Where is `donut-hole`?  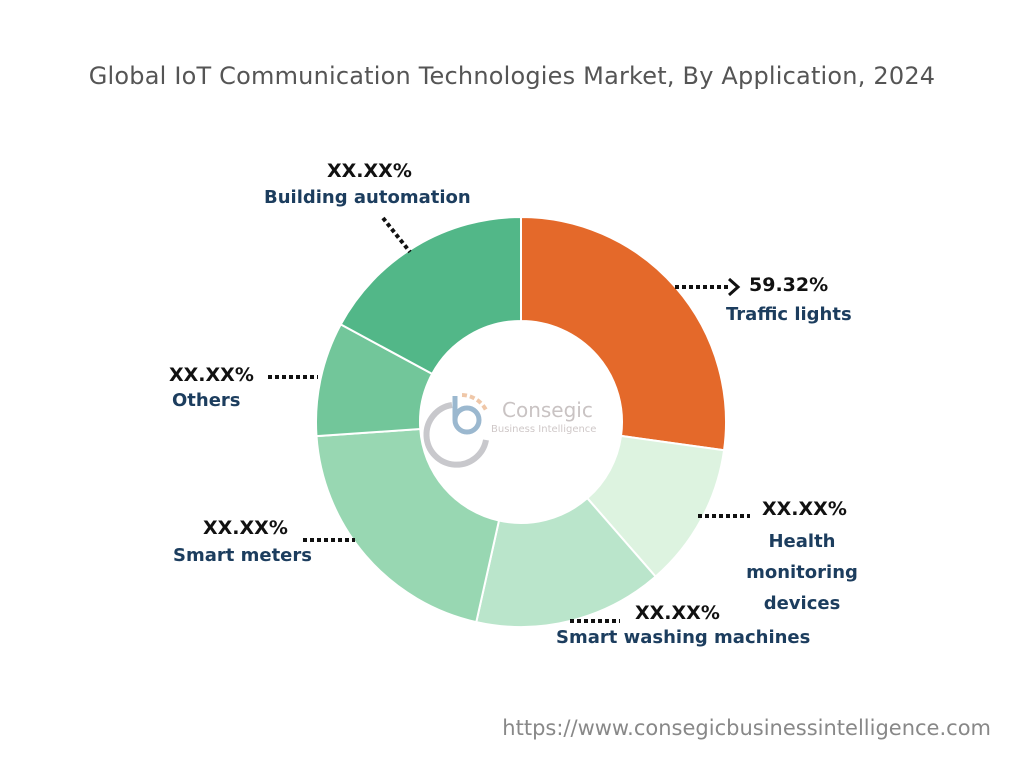 donut-hole is located at coordinates (521, 422).